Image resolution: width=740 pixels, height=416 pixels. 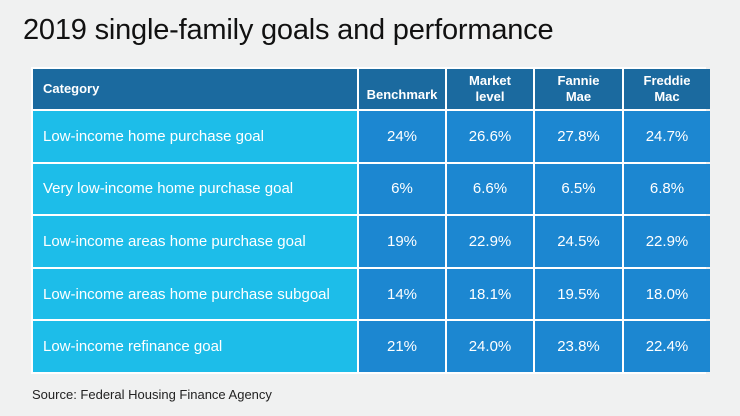 I want to click on header-freddie-mac-text: Freddie Mac, so click(x=667, y=88).